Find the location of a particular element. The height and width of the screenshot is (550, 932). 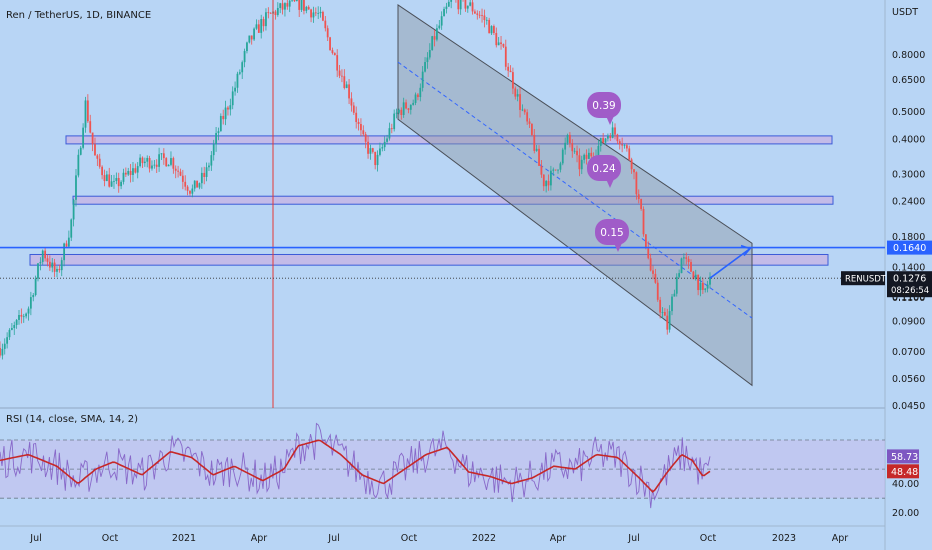

price-tick-label: 0.8000 is located at coordinates (908, 55).